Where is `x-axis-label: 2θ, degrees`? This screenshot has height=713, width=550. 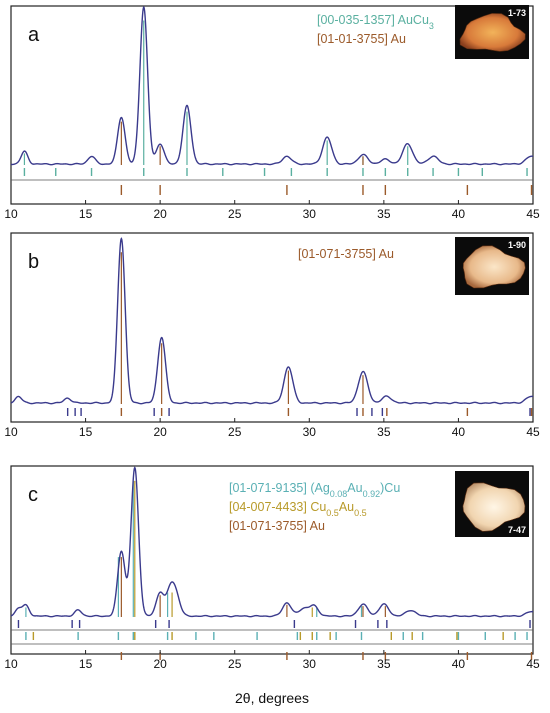 x-axis-label: 2θ, degrees is located at coordinates (272, 698).